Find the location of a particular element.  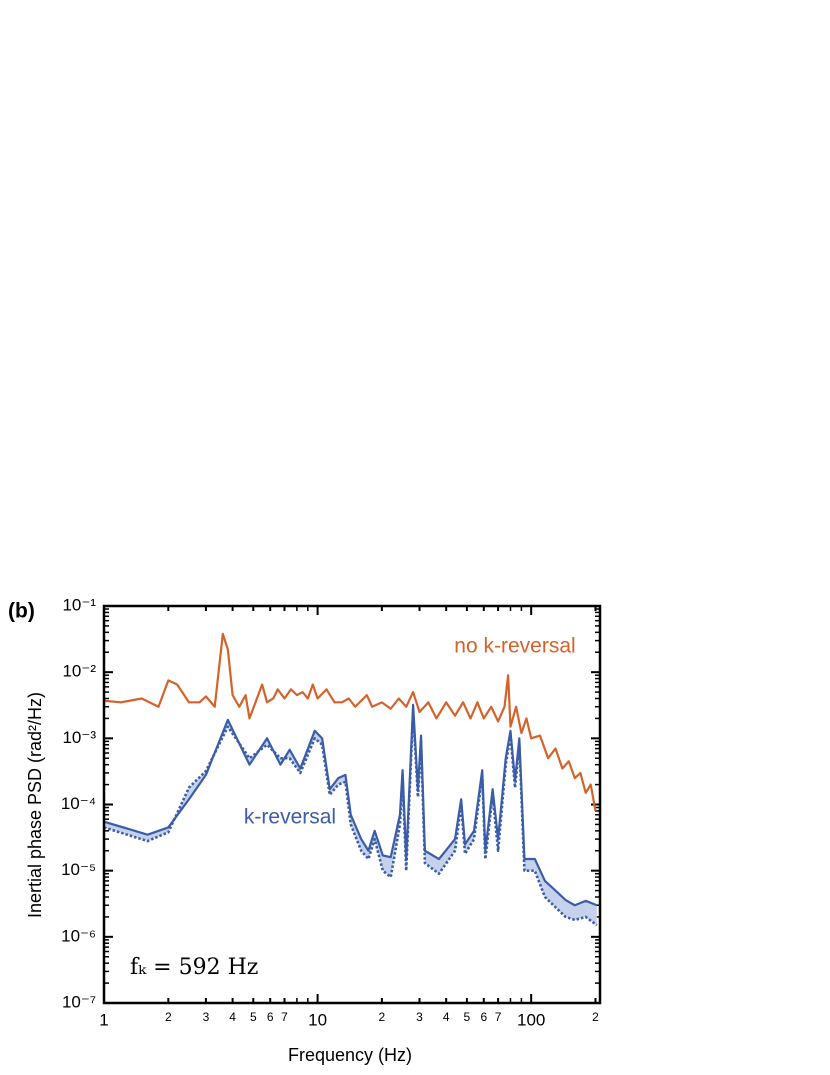

series-label: k-reversal is located at coordinates (290, 817).